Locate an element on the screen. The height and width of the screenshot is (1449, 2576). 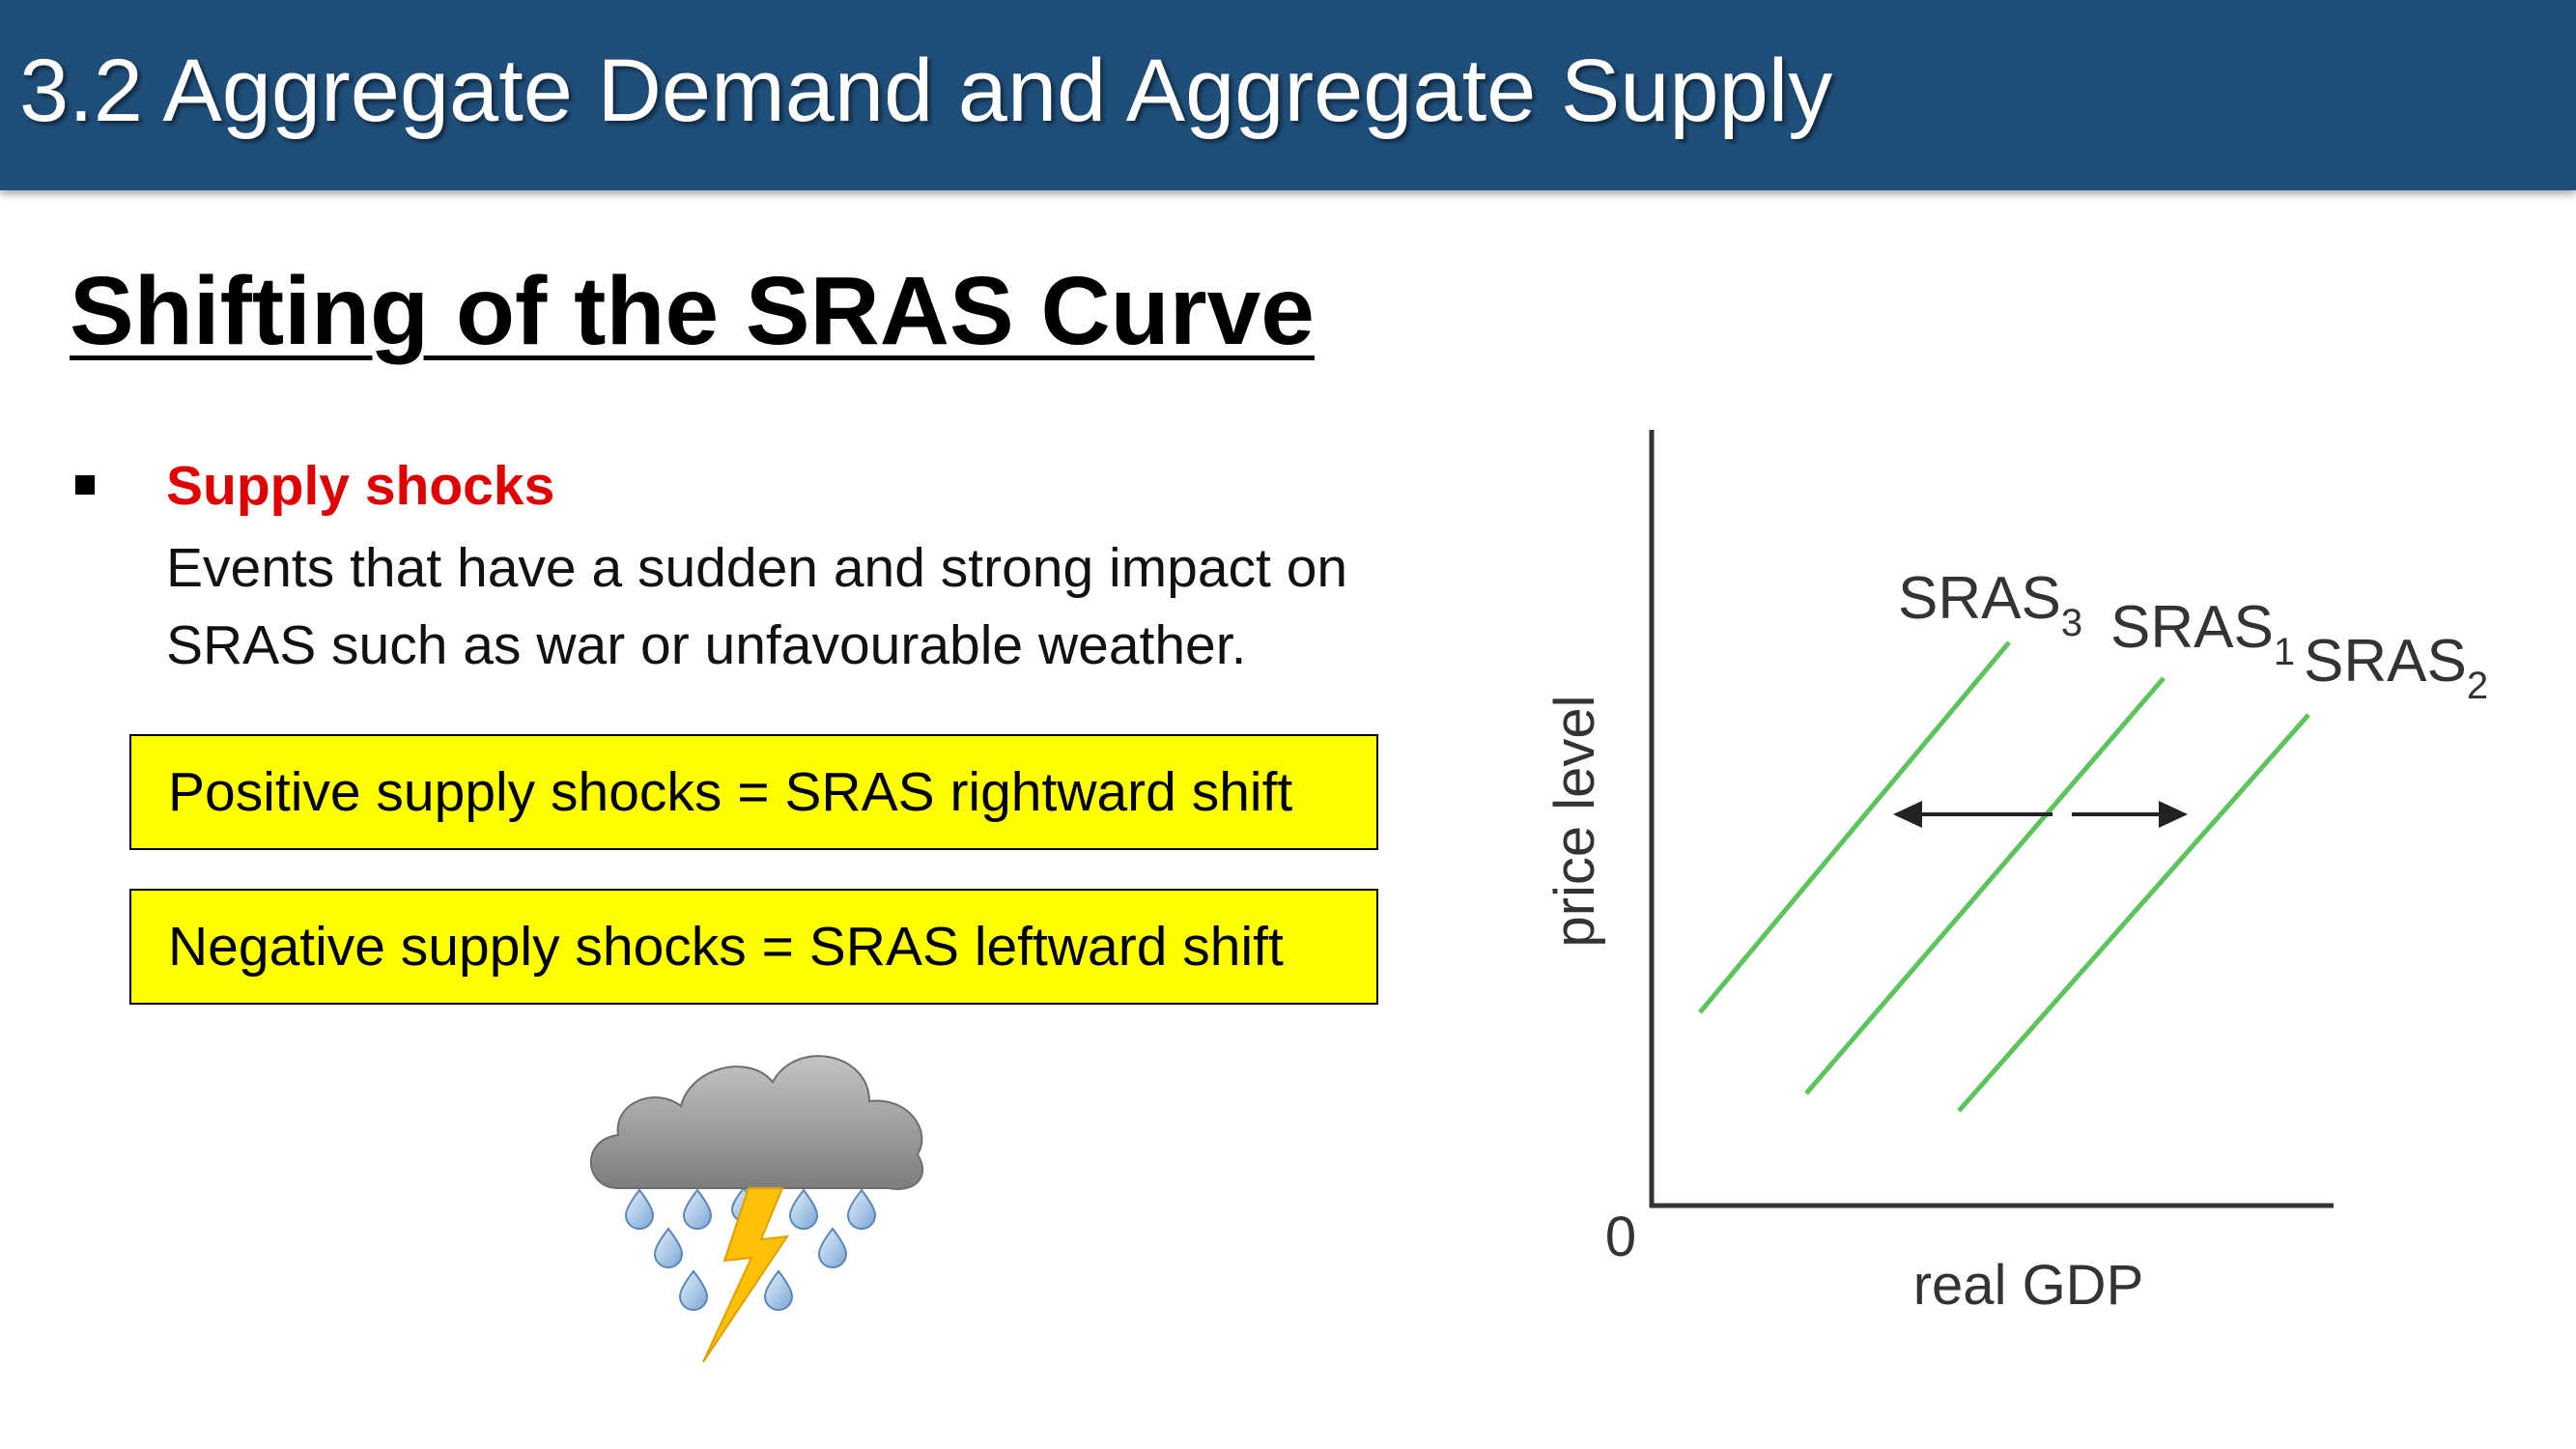
y-axis-label: price level is located at coordinates (1574, 821).